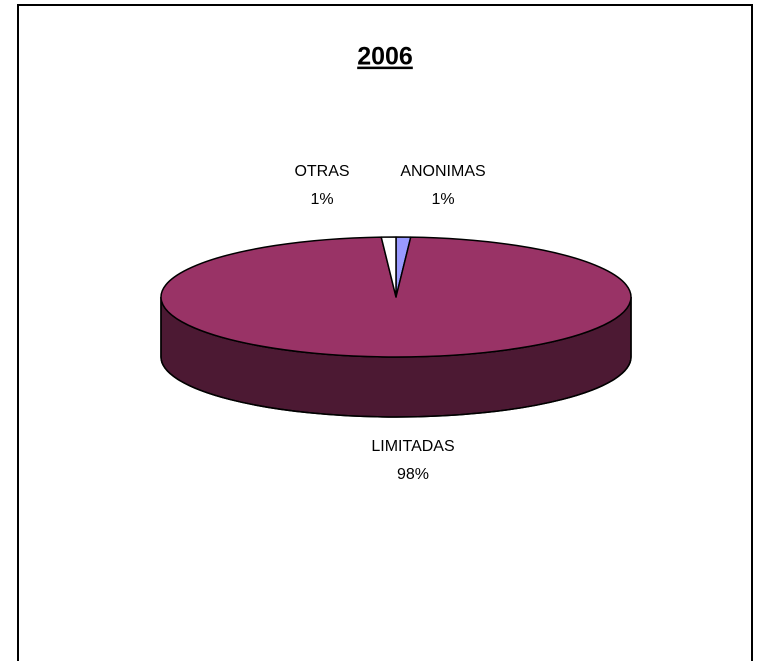 The width and height of the screenshot is (763, 661). Describe the element at coordinates (412, 446) in the screenshot. I see `slice-label: LIMITADAS` at that location.